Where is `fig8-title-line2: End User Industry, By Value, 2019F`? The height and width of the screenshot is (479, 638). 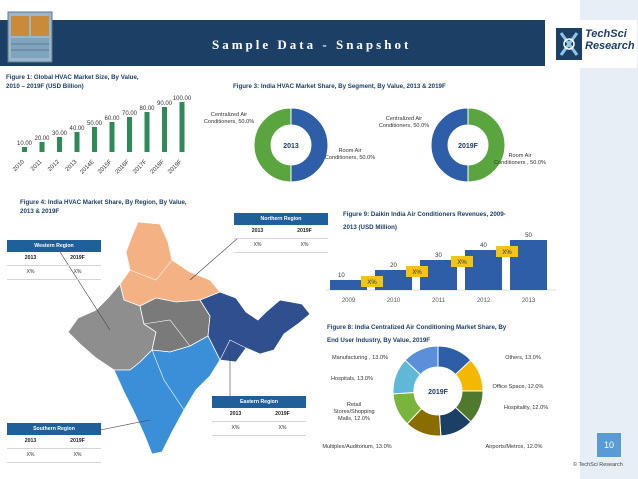 fig8-title-line2: End User Industry, By Value, 2019F is located at coordinates (379, 340).